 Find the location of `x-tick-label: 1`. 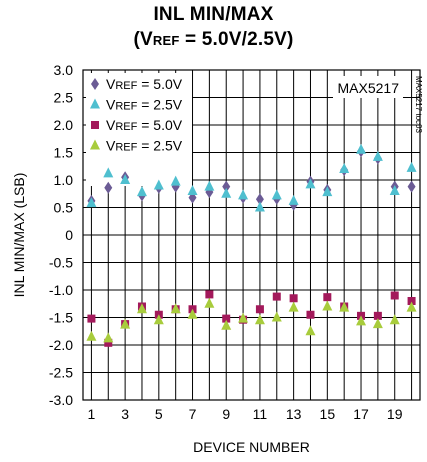

x-tick-label: 1 is located at coordinates (92, 414).